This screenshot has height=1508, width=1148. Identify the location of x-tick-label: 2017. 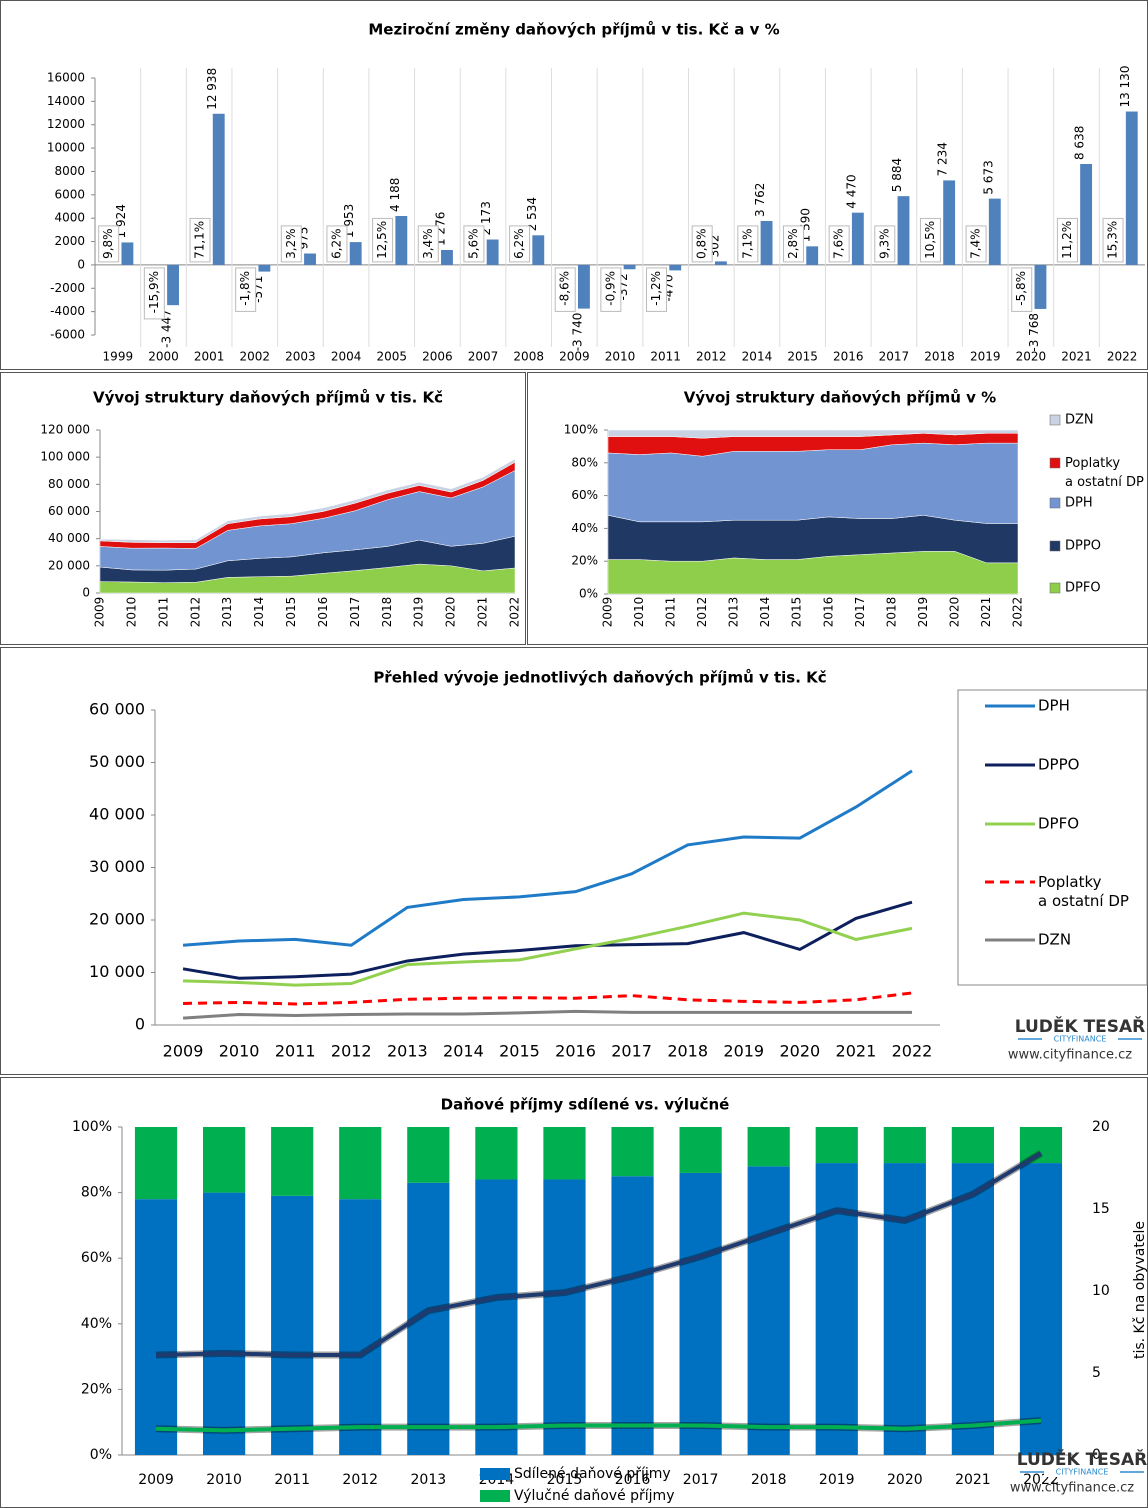
(701, 1480).